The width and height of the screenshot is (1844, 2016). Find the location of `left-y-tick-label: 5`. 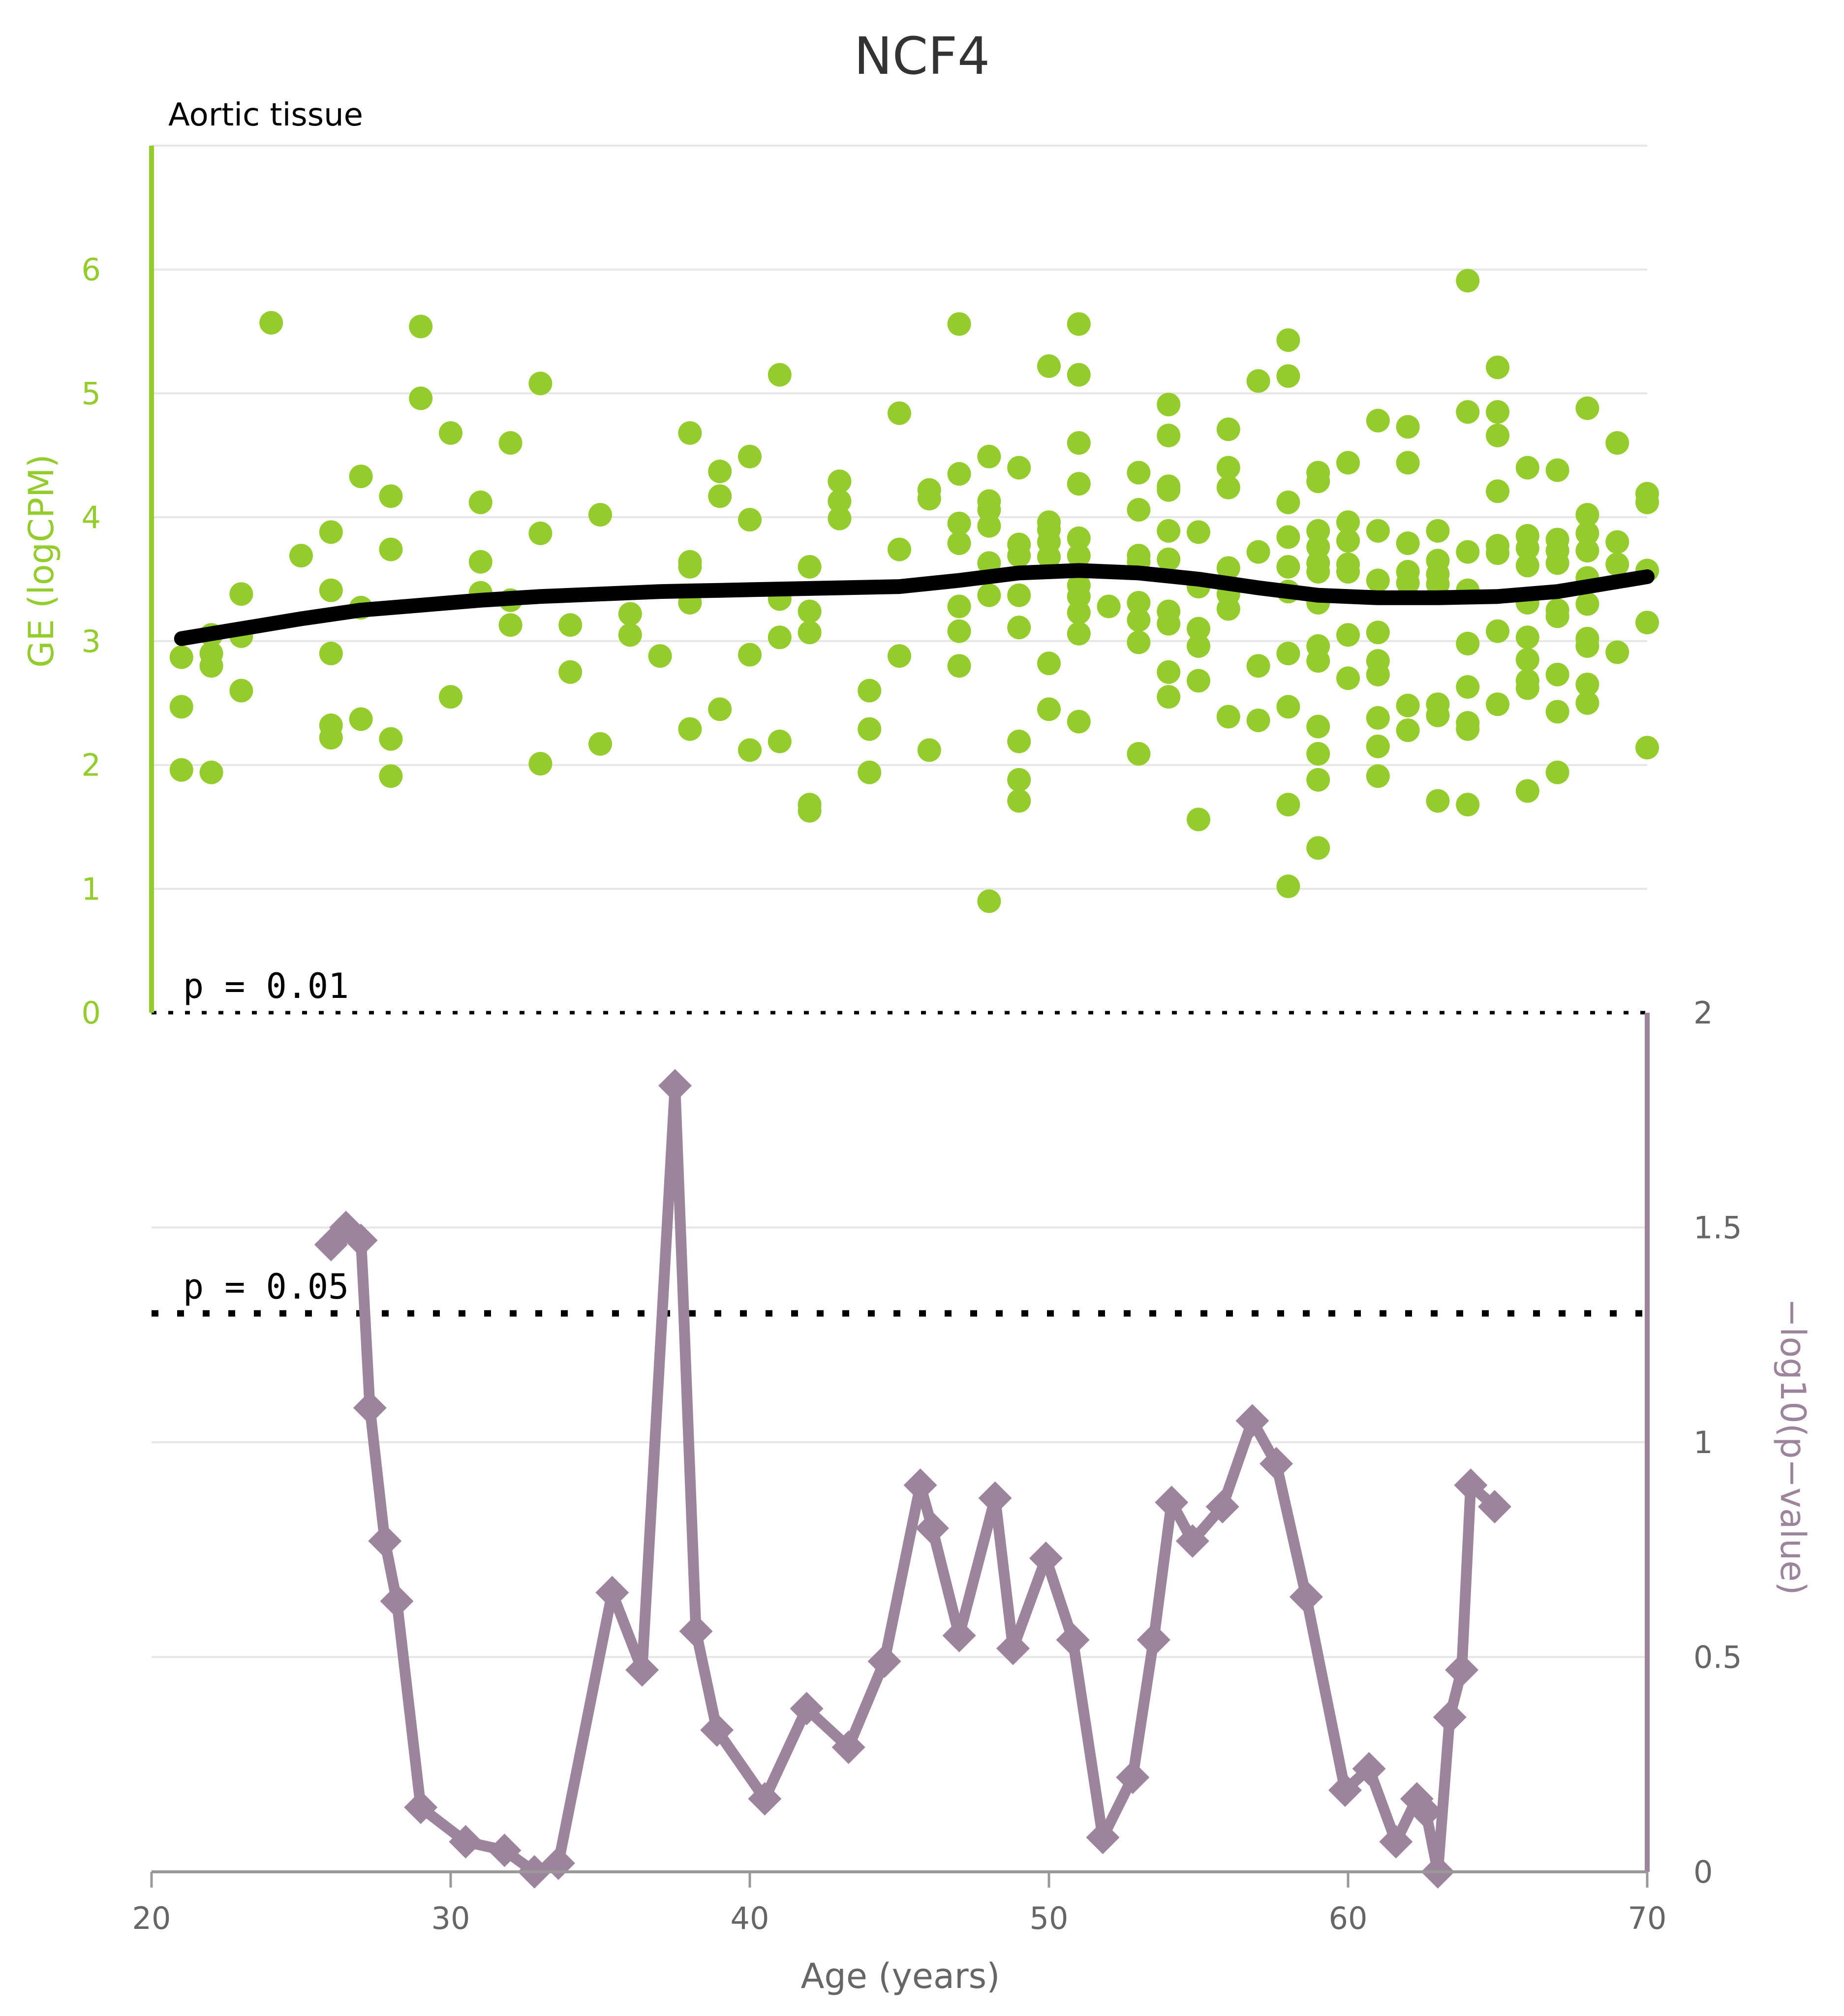

left-y-tick-label: 5 is located at coordinates (91, 393).